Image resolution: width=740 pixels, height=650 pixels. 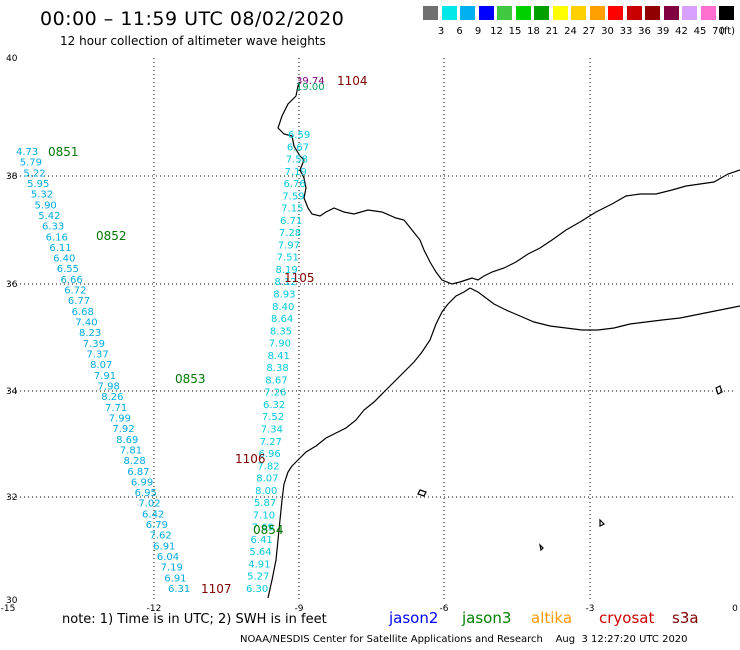 What do you see at coordinates (260, 552) in the screenshot?
I see `wave-height-value: 5.64` at bounding box center [260, 552].